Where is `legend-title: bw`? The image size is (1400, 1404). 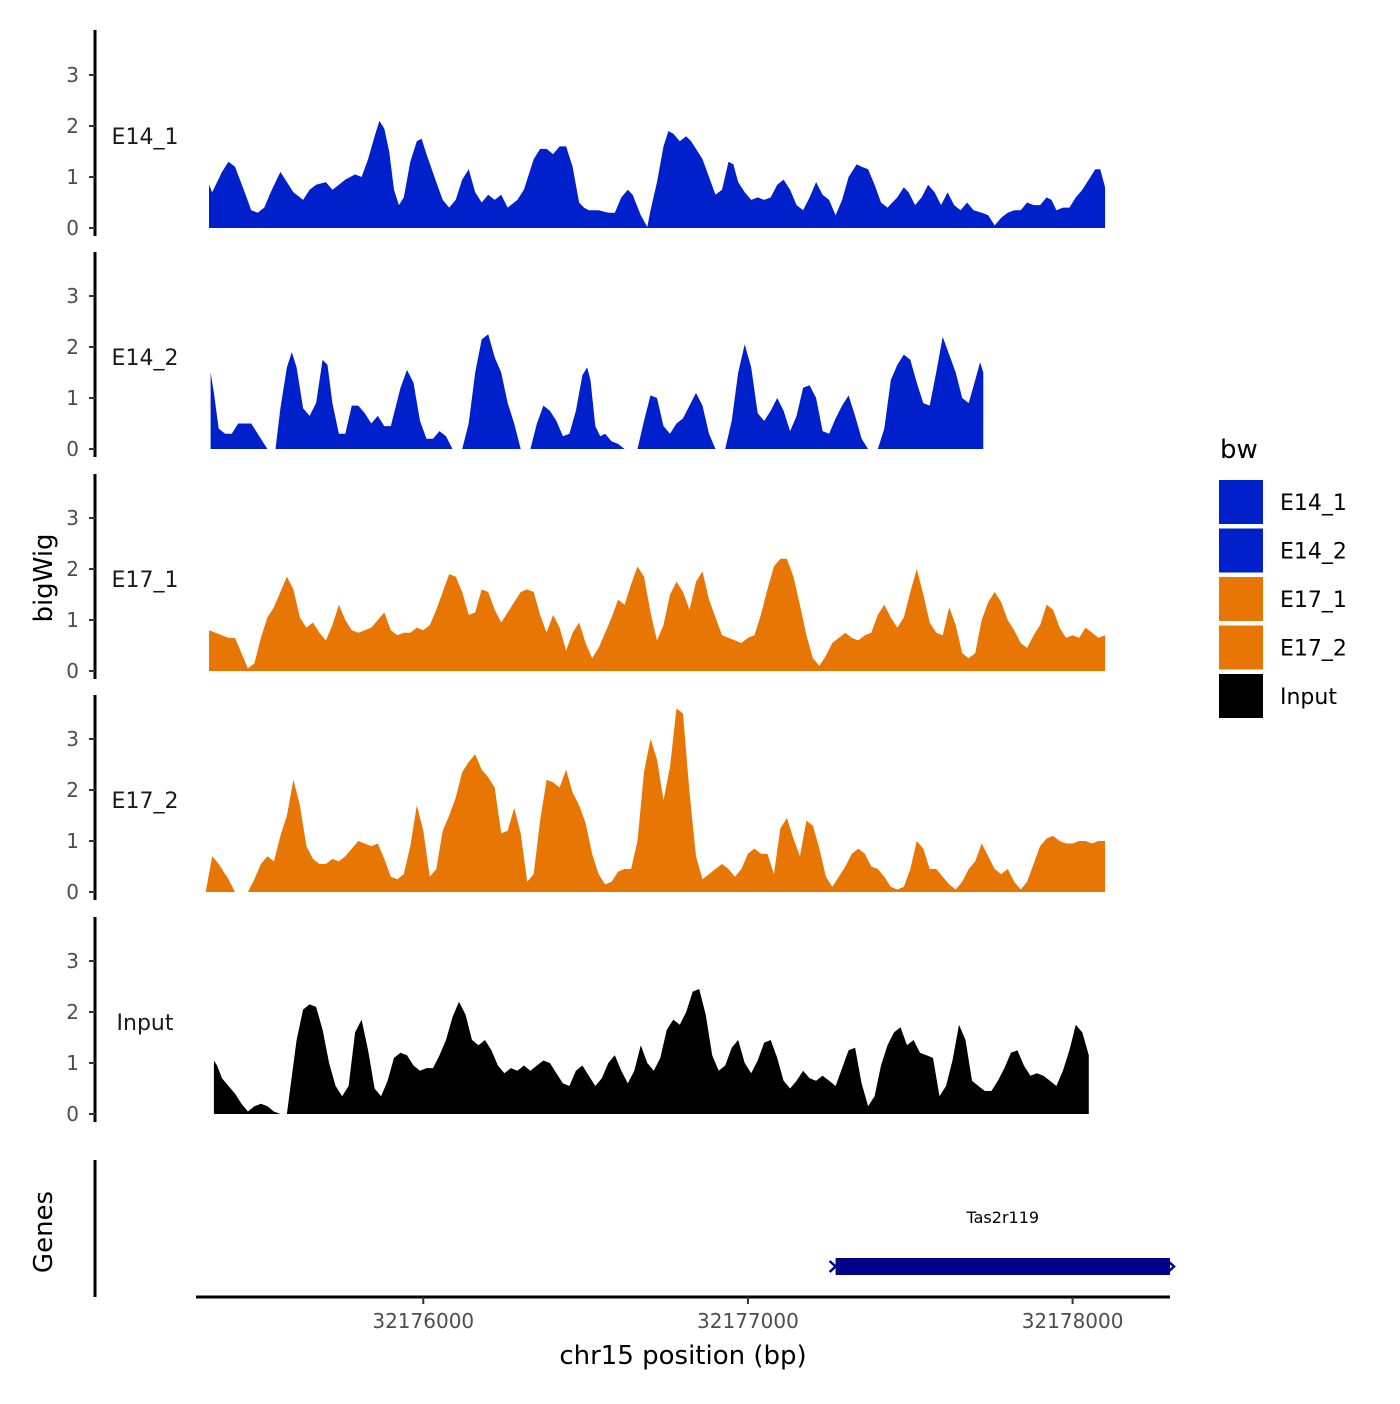
legend-title: bw is located at coordinates (1239, 450).